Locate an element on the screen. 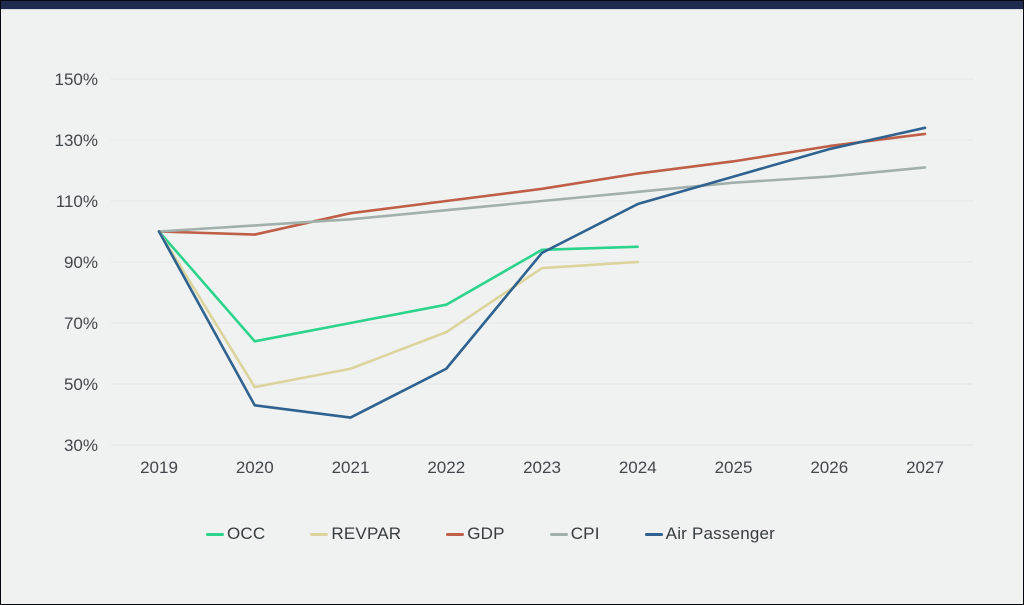  legend-item-occ: OCC is located at coordinates (235, 534).